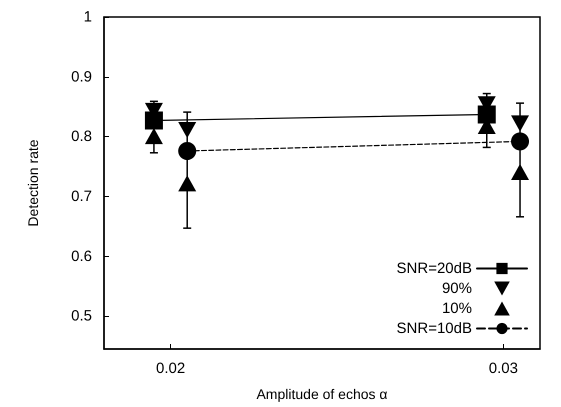  I want to click on y-tick-label: 0.9, so click(81, 77).